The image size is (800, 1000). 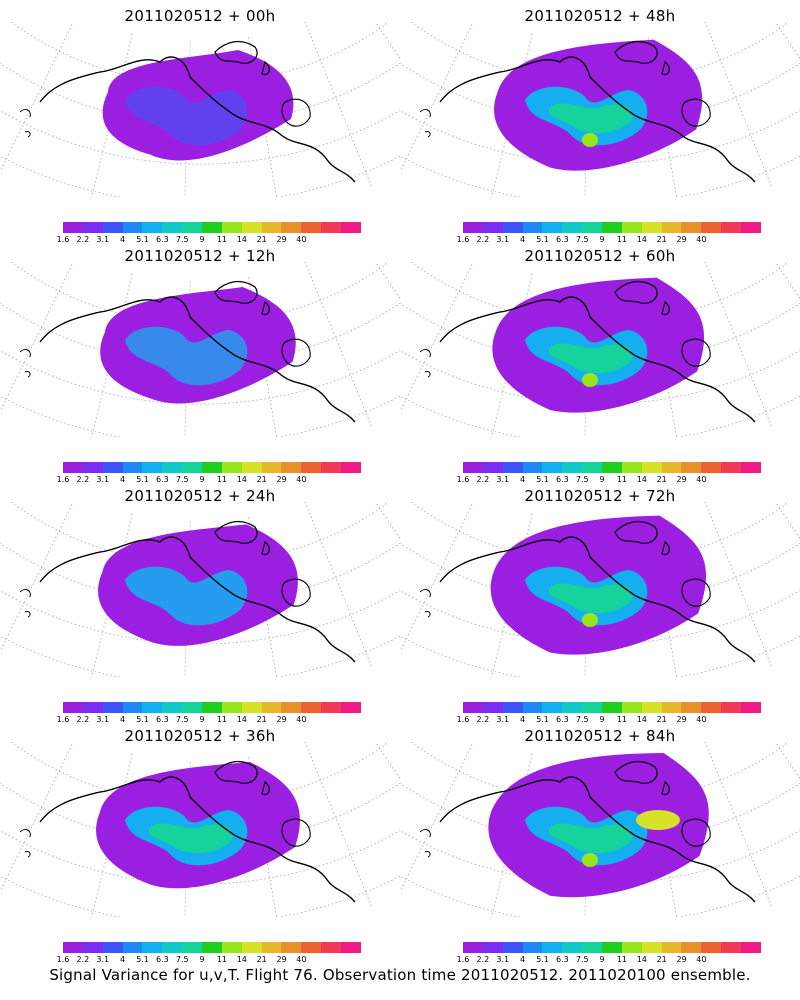 What do you see at coordinates (222, 719) in the screenshot?
I see `colorbar-tick-label: 11` at bounding box center [222, 719].